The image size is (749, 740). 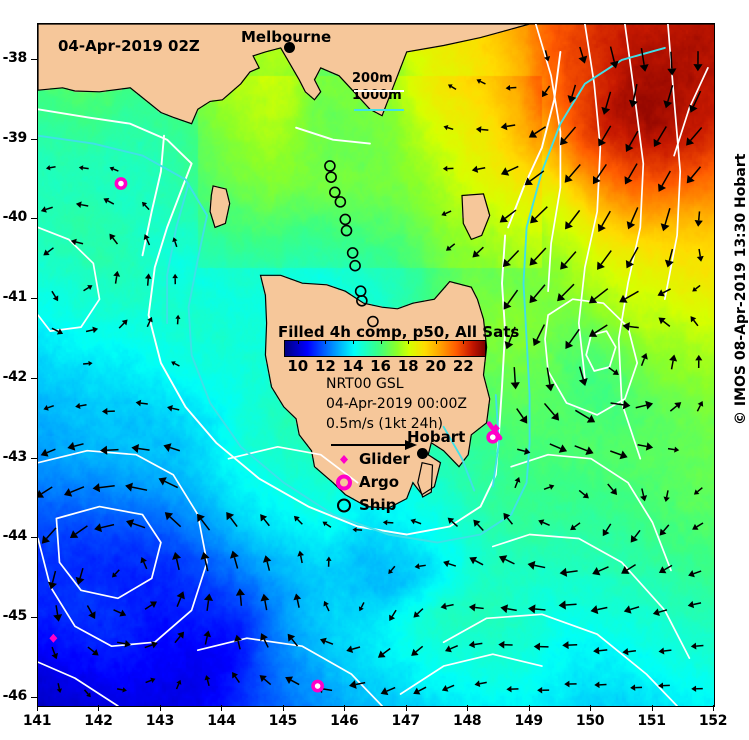 I want to click on product-name: NRT00 GSL, so click(x=365, y=384).